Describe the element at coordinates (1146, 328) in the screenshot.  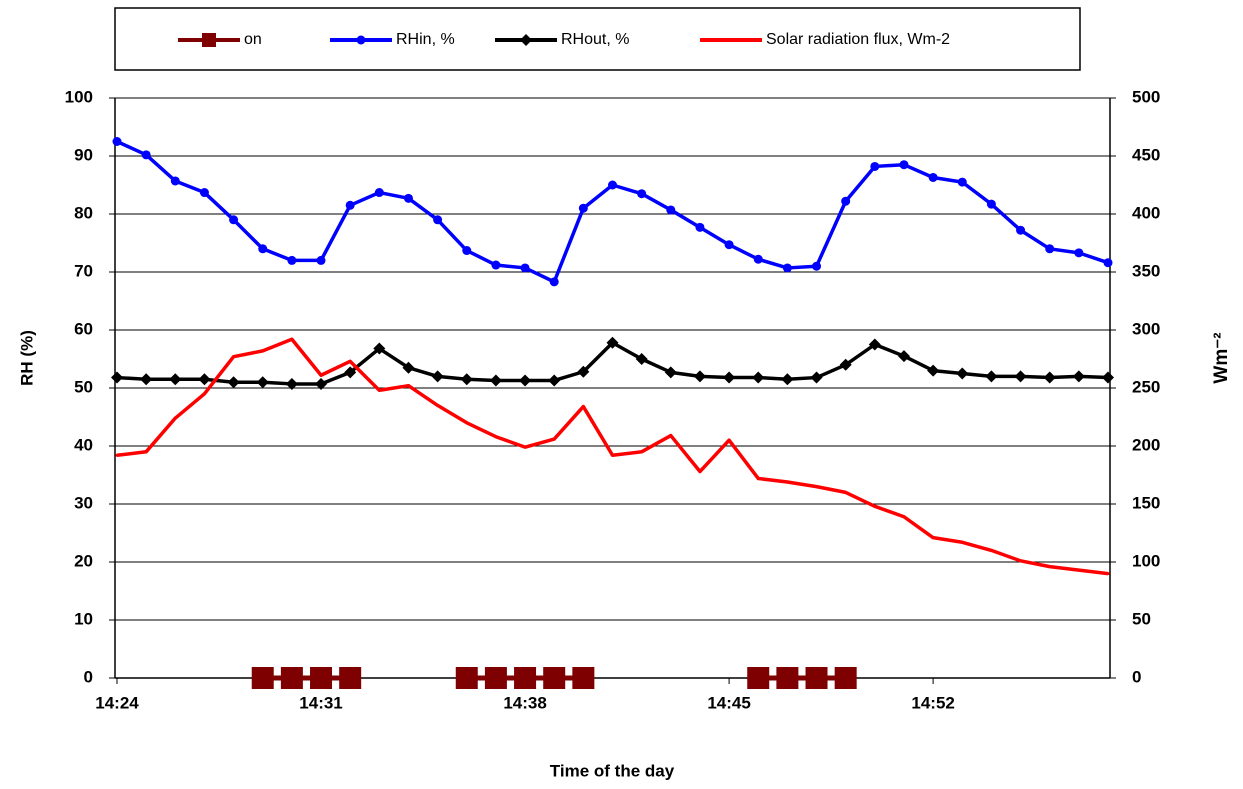
I see `y2-tick-label: 300` at that location.